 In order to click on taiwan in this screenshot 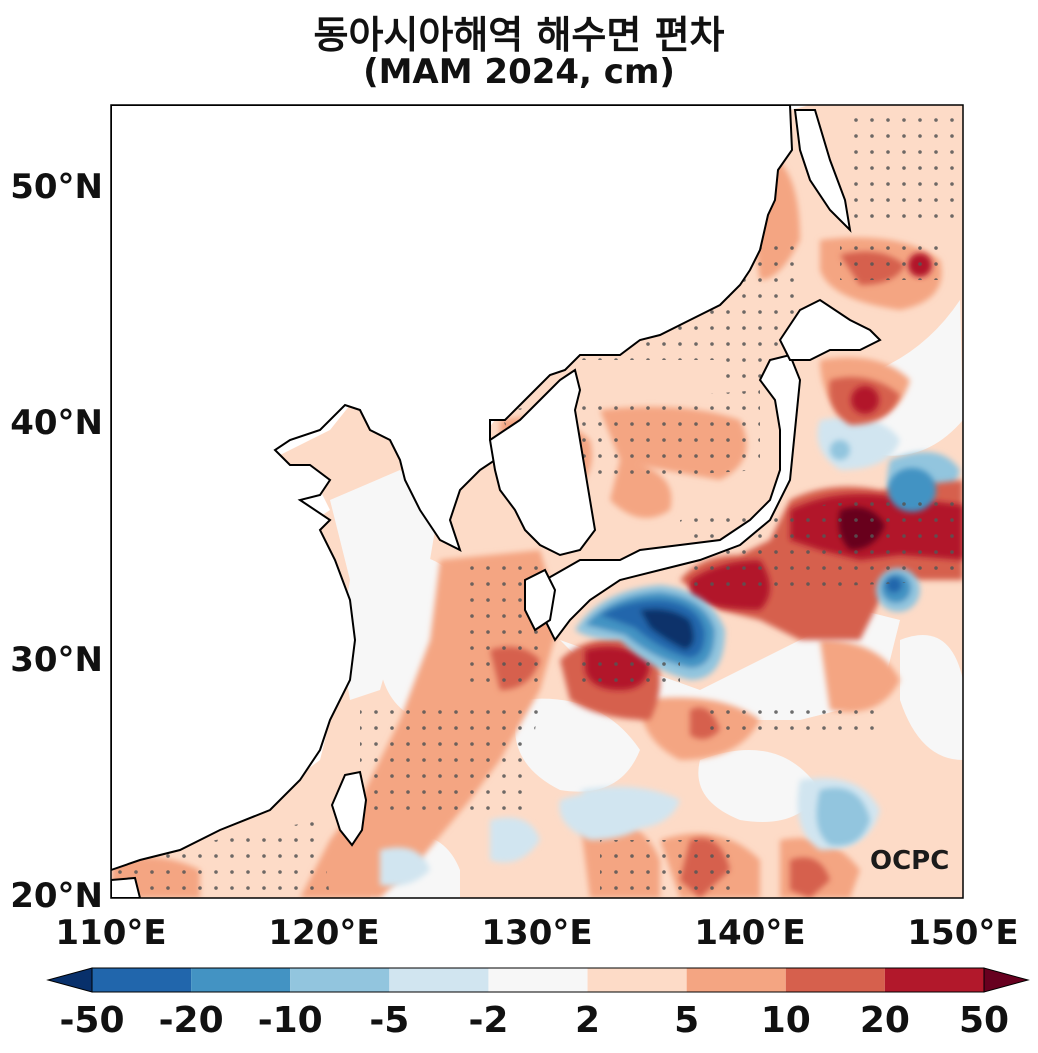, I will do `click(349, 808)`.